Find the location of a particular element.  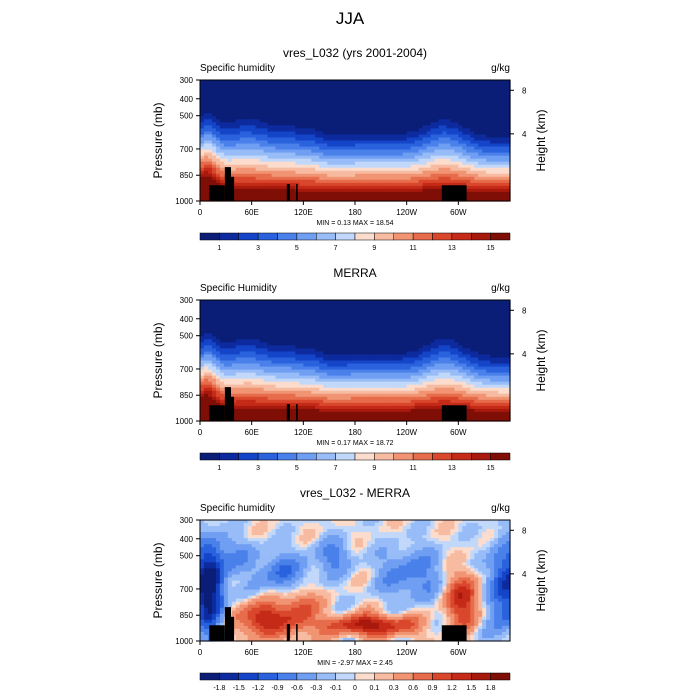

x-tick-label: 60E is located at coordinates (252, 212).